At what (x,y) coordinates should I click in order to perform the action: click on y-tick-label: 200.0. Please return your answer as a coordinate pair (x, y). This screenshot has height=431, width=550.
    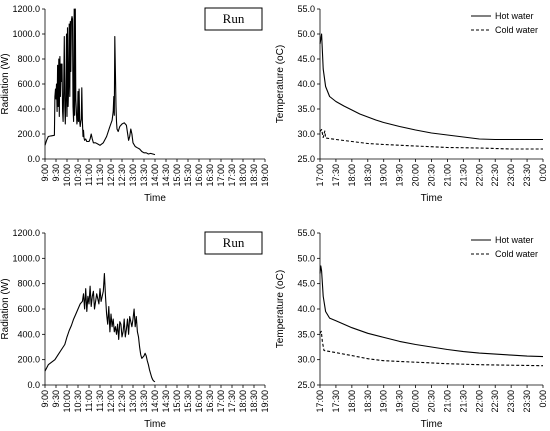
    Looking at the image, I should click on (28, 360).